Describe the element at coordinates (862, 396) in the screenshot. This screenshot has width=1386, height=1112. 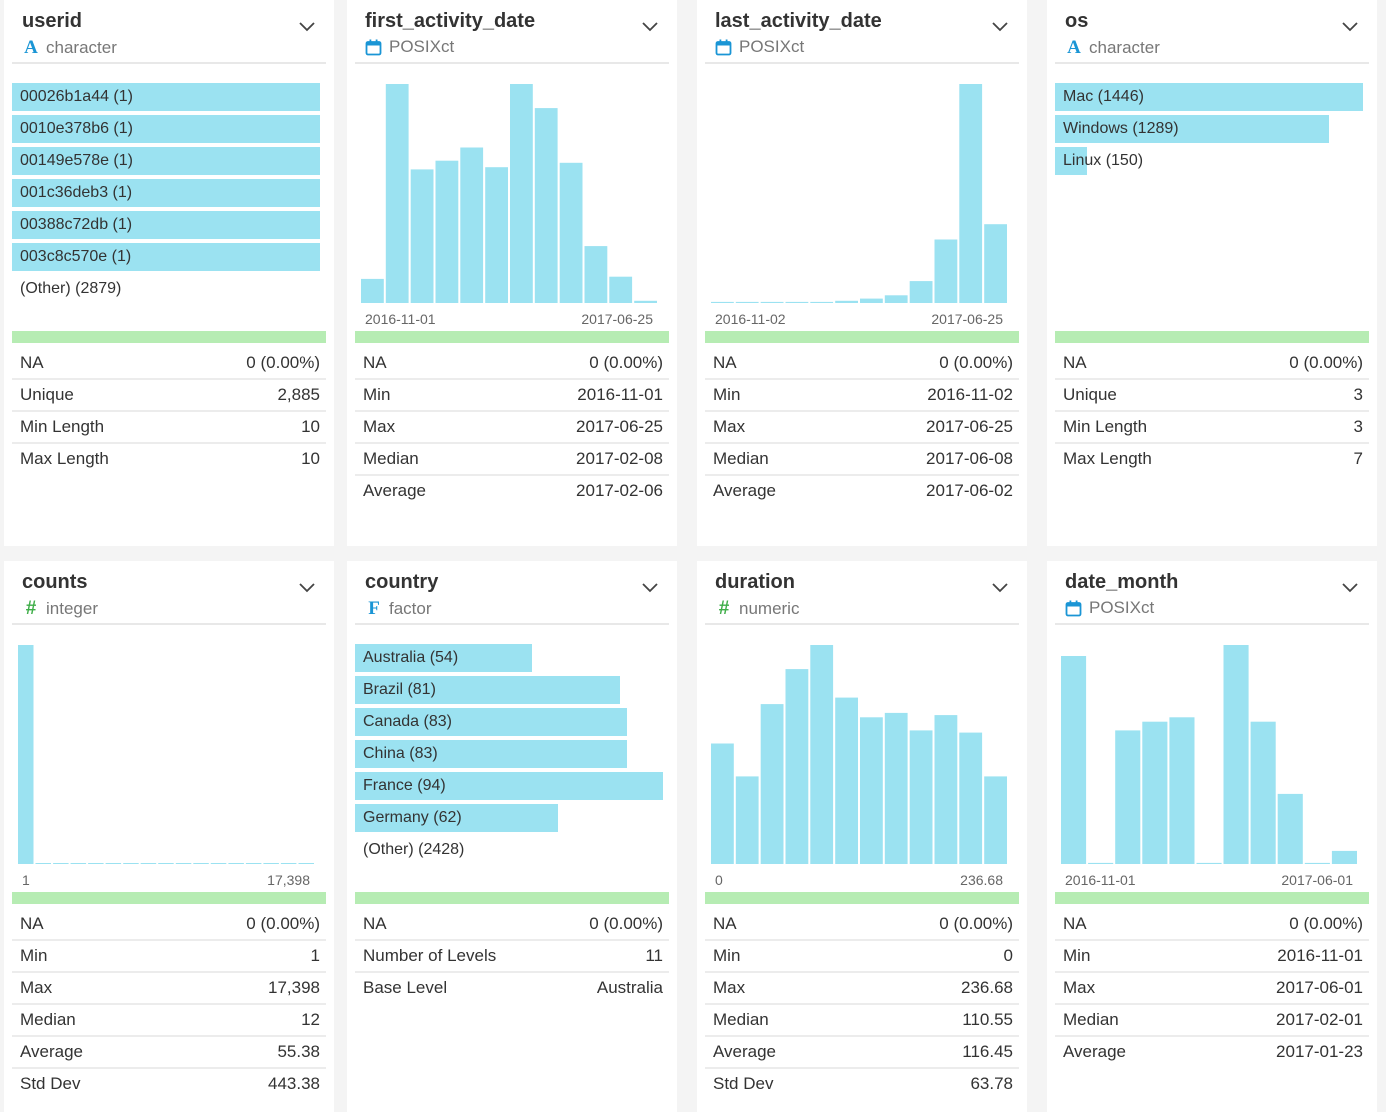
I see `stat-row: Min 2016-11-02` at that location.